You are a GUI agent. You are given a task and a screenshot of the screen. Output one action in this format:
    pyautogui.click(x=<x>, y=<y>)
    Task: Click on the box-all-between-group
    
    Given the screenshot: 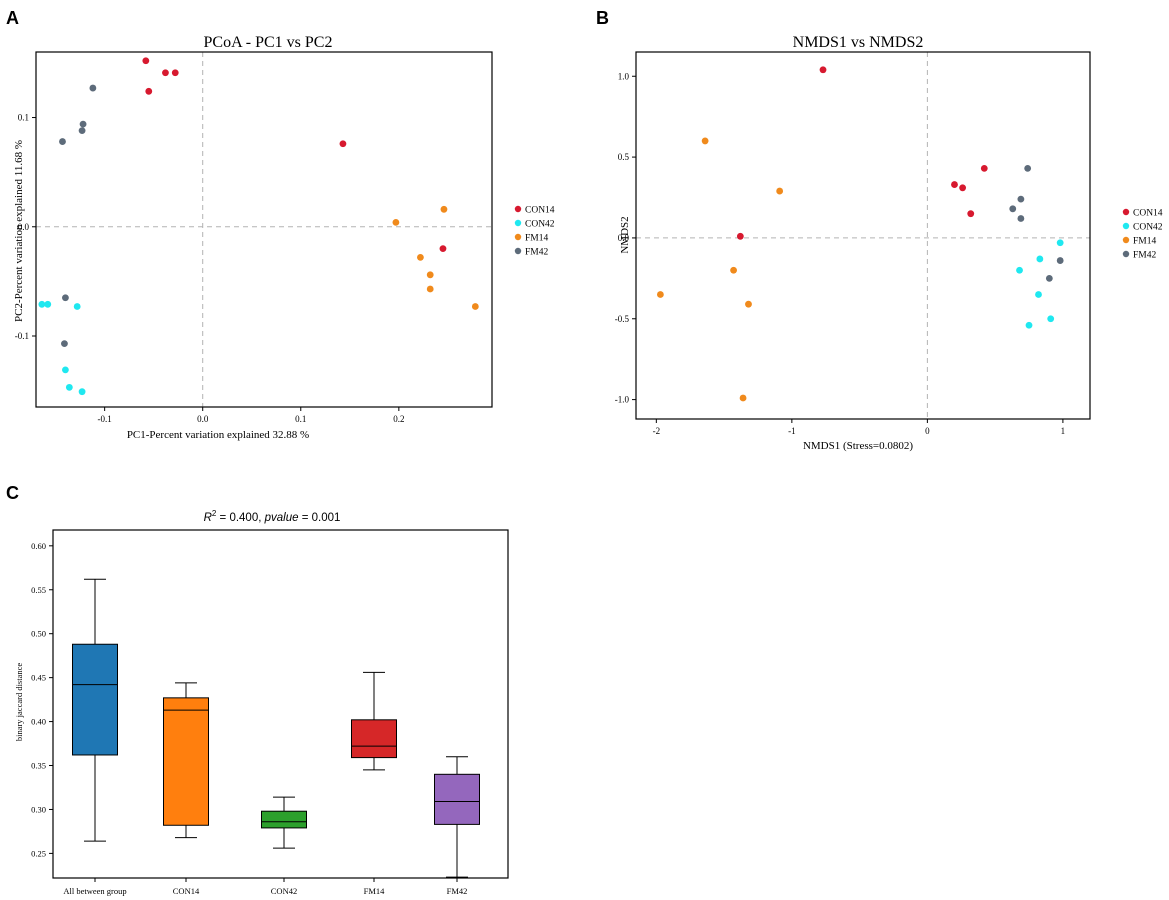 What is the action you would take?
    pyautogui.click(x=95, y=710)
    